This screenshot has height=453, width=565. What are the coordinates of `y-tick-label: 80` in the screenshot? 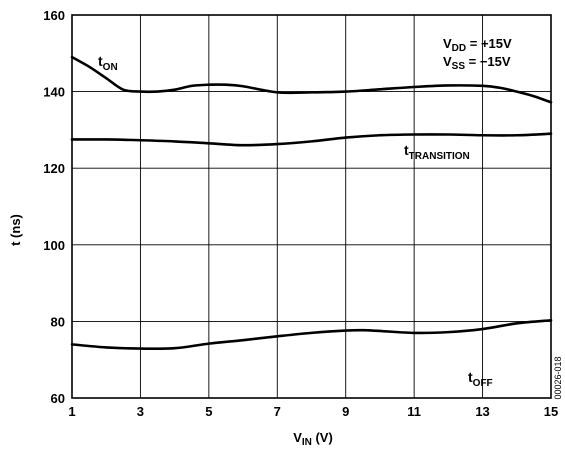 It's located at (58, 321).